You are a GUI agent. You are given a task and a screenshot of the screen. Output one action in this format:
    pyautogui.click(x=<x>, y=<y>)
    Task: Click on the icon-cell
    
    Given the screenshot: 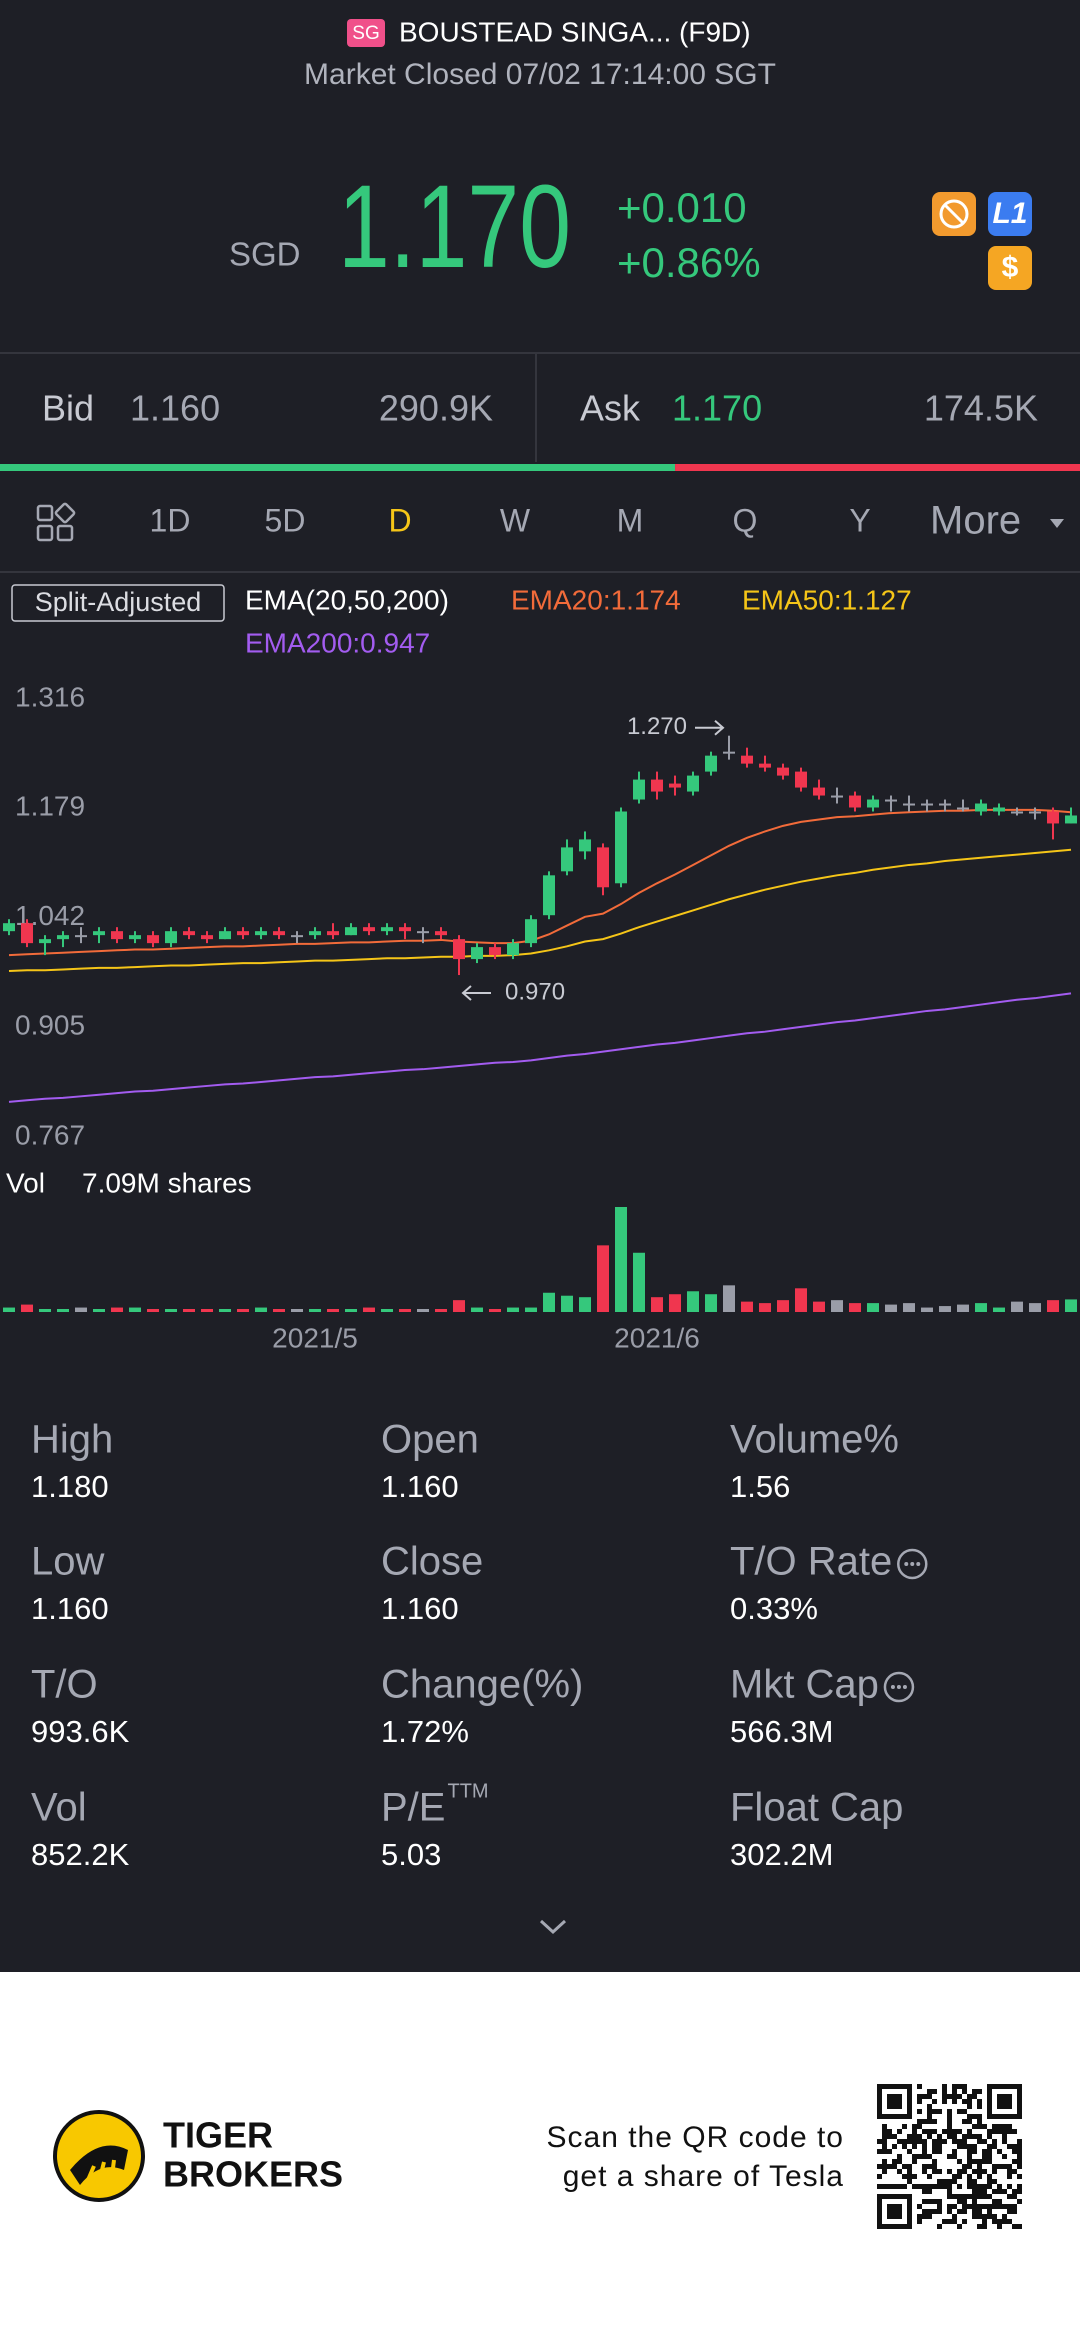 What is the action you would take?
    pyautogui.click(x=45, y=533)
    